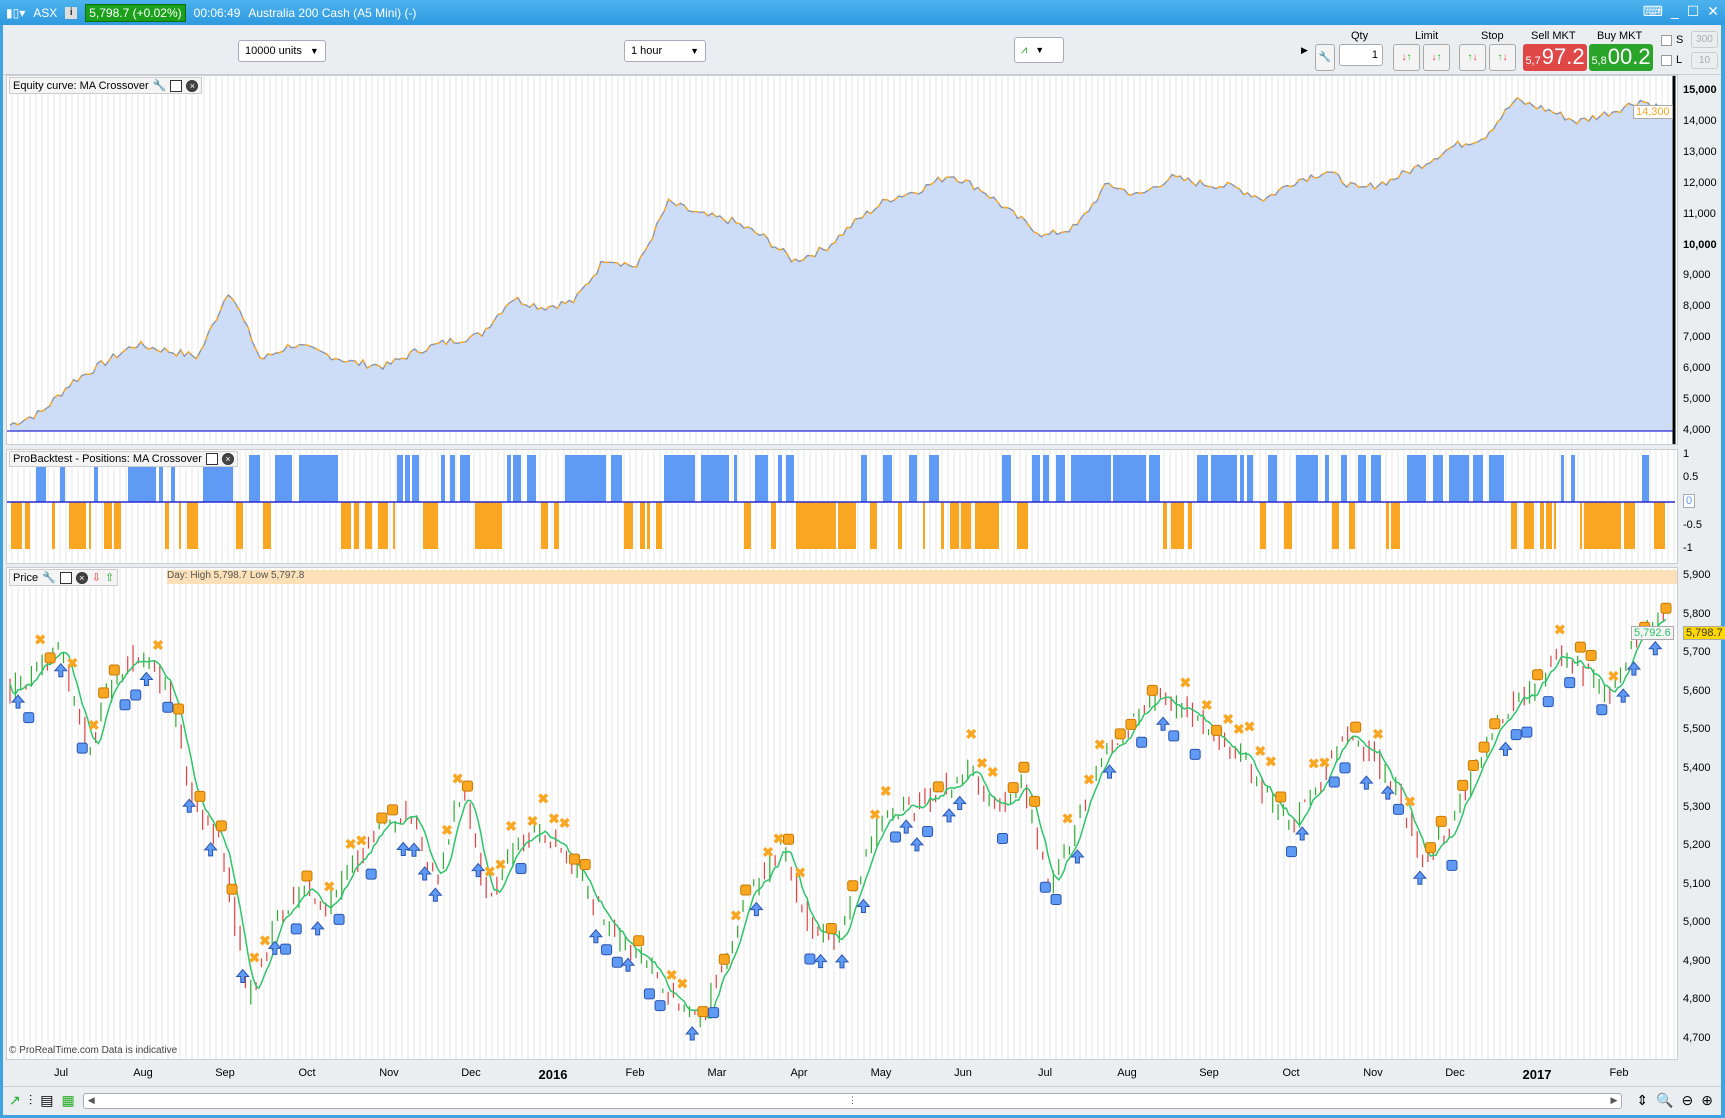 This screenshot has height=1118, width=1725. What do you see at coordinates (1707, 1100) in the screenshot?
I see `zoom-in-icon: ⊕` at bounding box center [1707, 1100].